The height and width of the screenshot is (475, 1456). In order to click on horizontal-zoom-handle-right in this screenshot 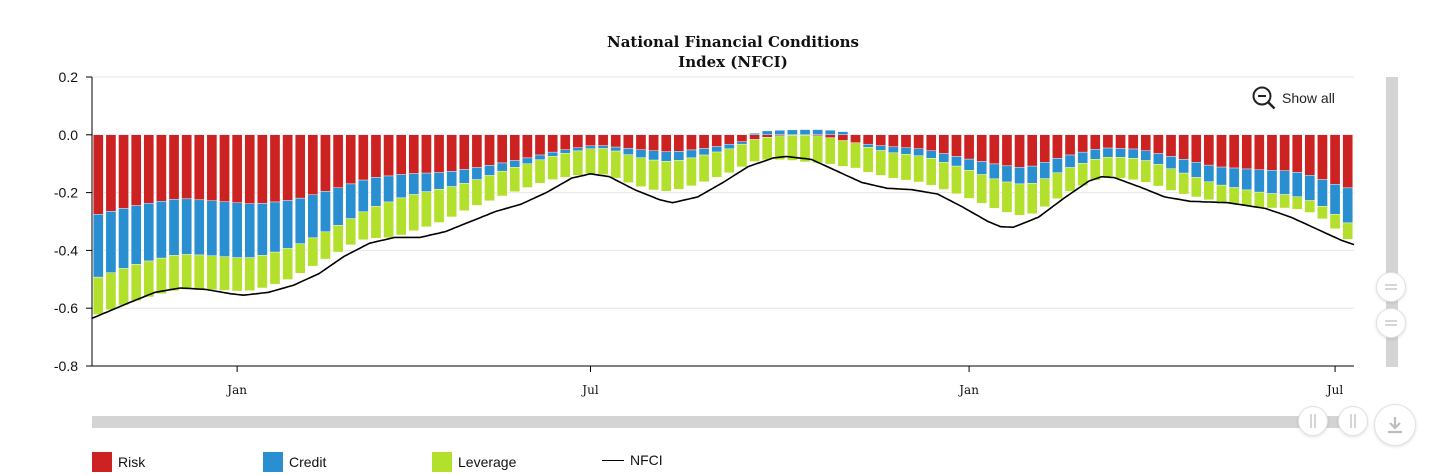, I will do `click(1353, 421)`.